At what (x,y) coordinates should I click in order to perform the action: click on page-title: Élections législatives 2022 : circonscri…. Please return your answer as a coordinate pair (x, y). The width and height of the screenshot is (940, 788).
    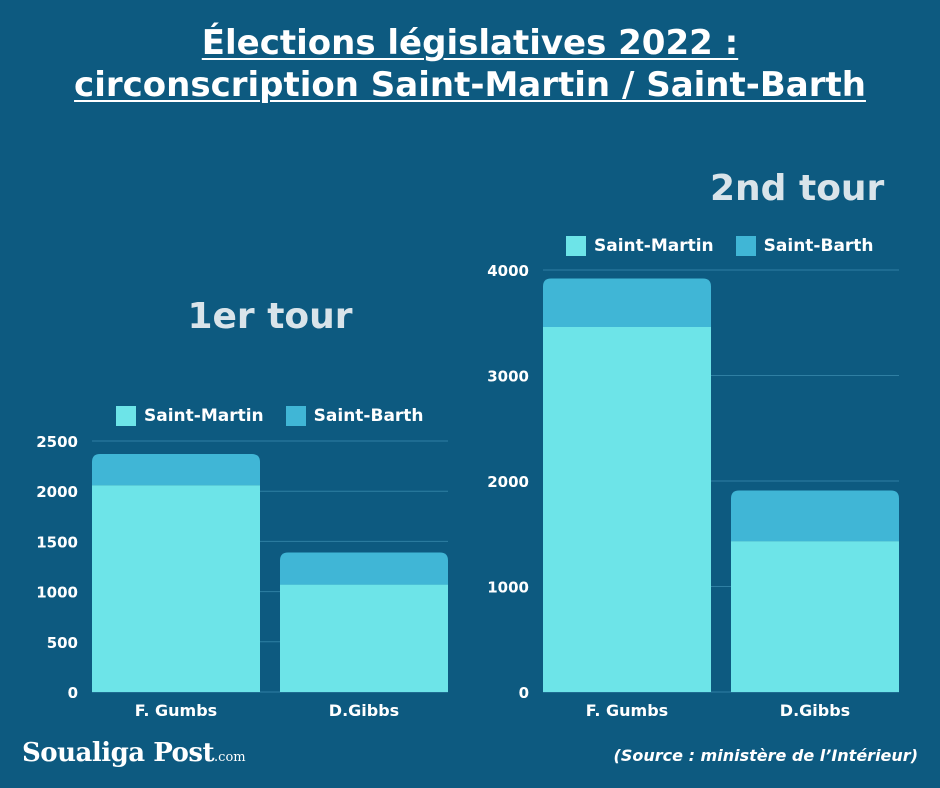
    Looking at the image, I should click on (470, 64).